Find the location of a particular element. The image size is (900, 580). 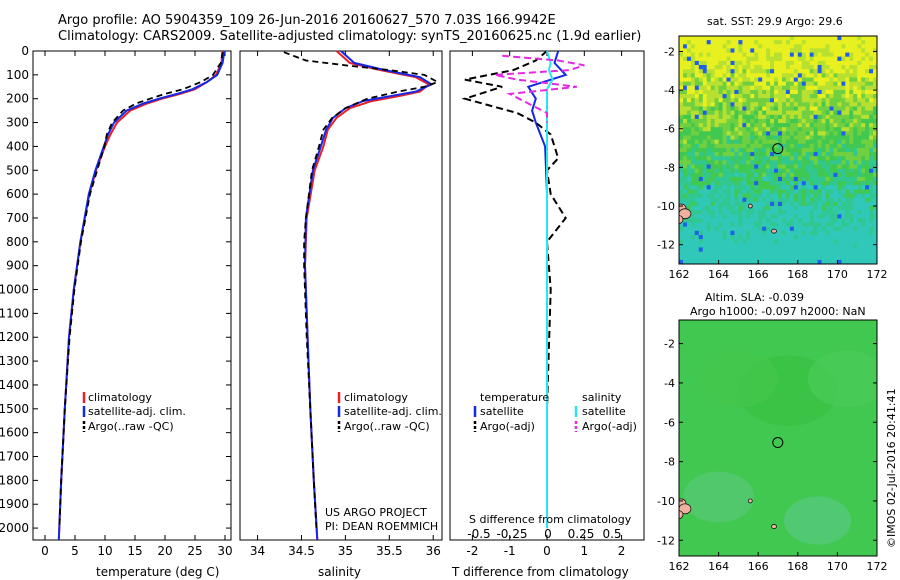

y-tick-label: 1000 is located at coordinates (14, 290).